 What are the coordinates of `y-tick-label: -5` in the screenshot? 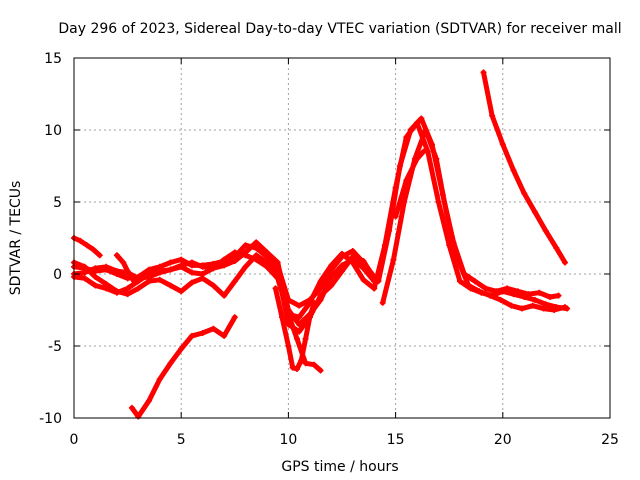 It's located at (55, 347).